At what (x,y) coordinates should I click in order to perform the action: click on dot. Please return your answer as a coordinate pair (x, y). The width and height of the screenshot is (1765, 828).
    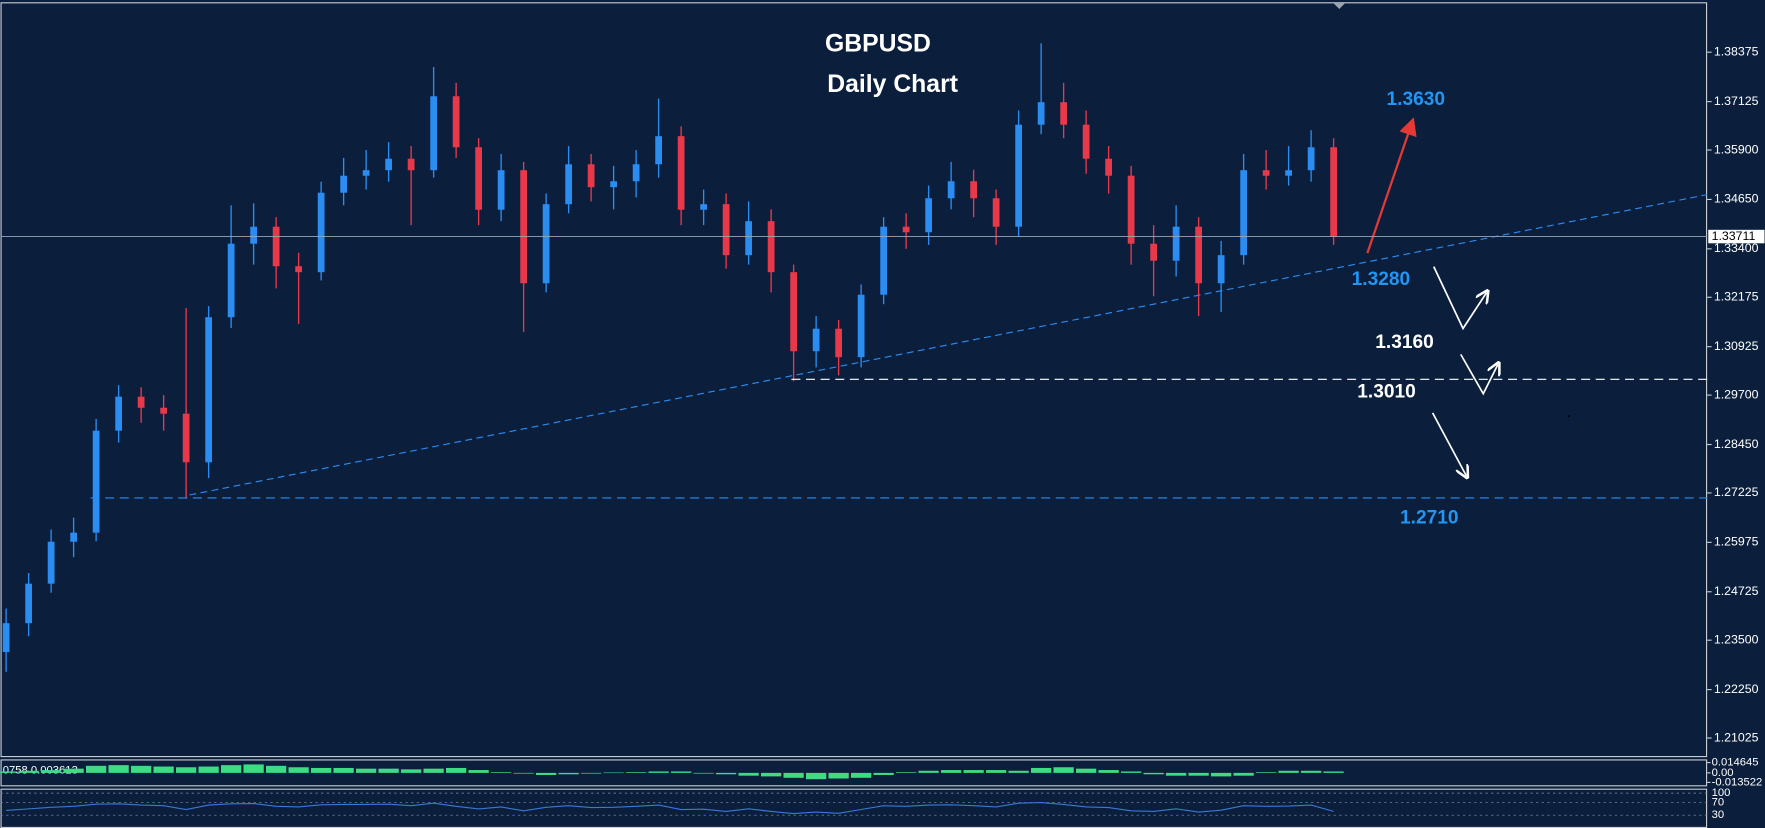
    Looking at the image, I should click on (1568, 416).